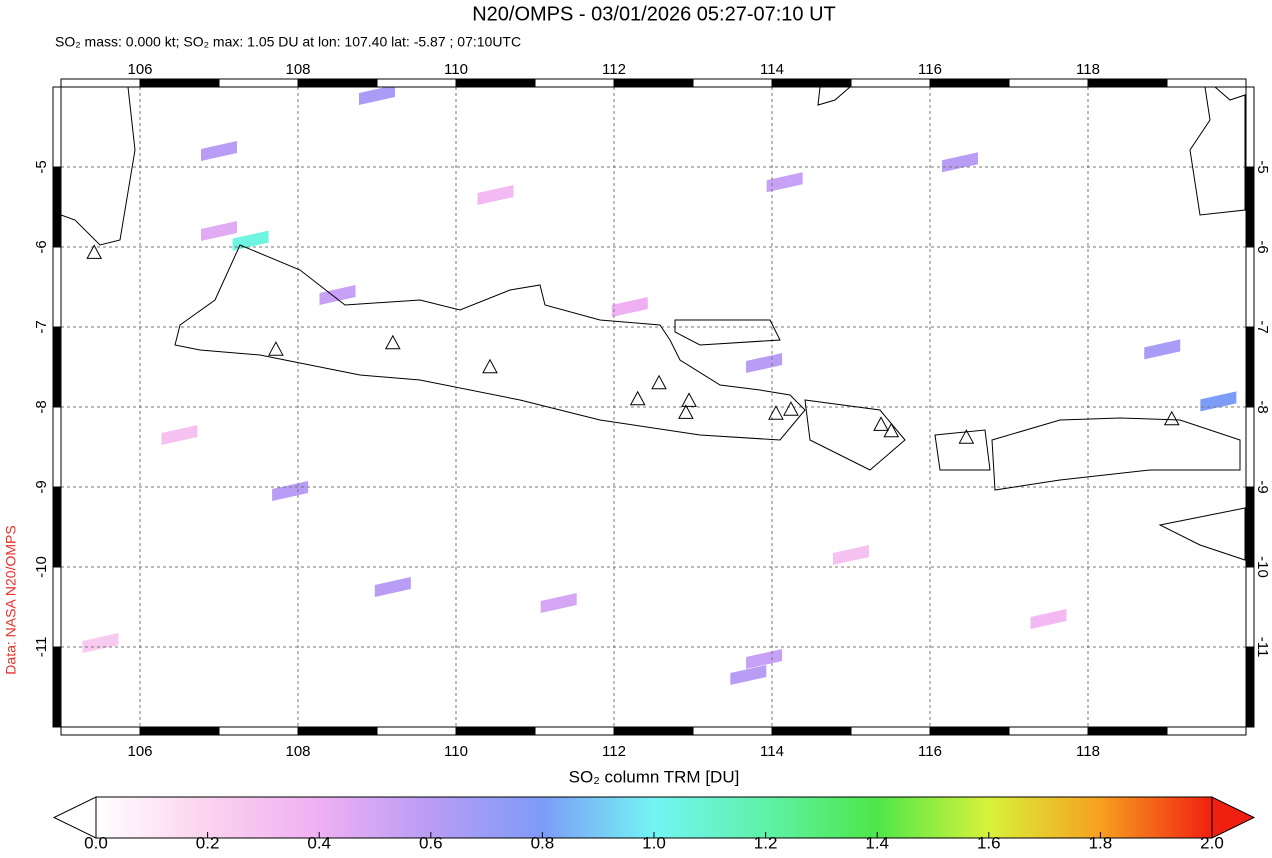  Describe the element at coordinates (766, 842) in the screenshot. I see `colorbar-tick-label: 1.2` at that location.